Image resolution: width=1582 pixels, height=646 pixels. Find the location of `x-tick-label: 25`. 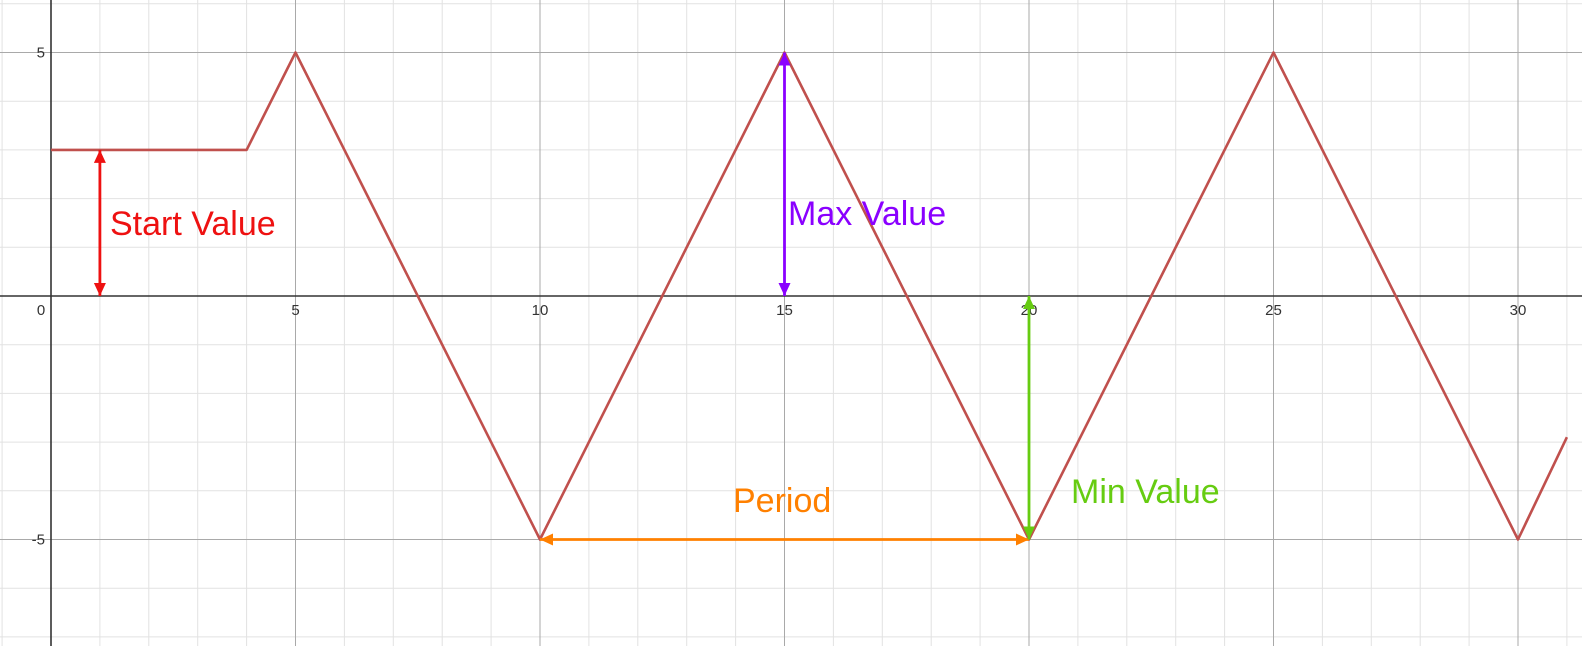

x-tick-label: 25 is located at coordinates (1273, 310).